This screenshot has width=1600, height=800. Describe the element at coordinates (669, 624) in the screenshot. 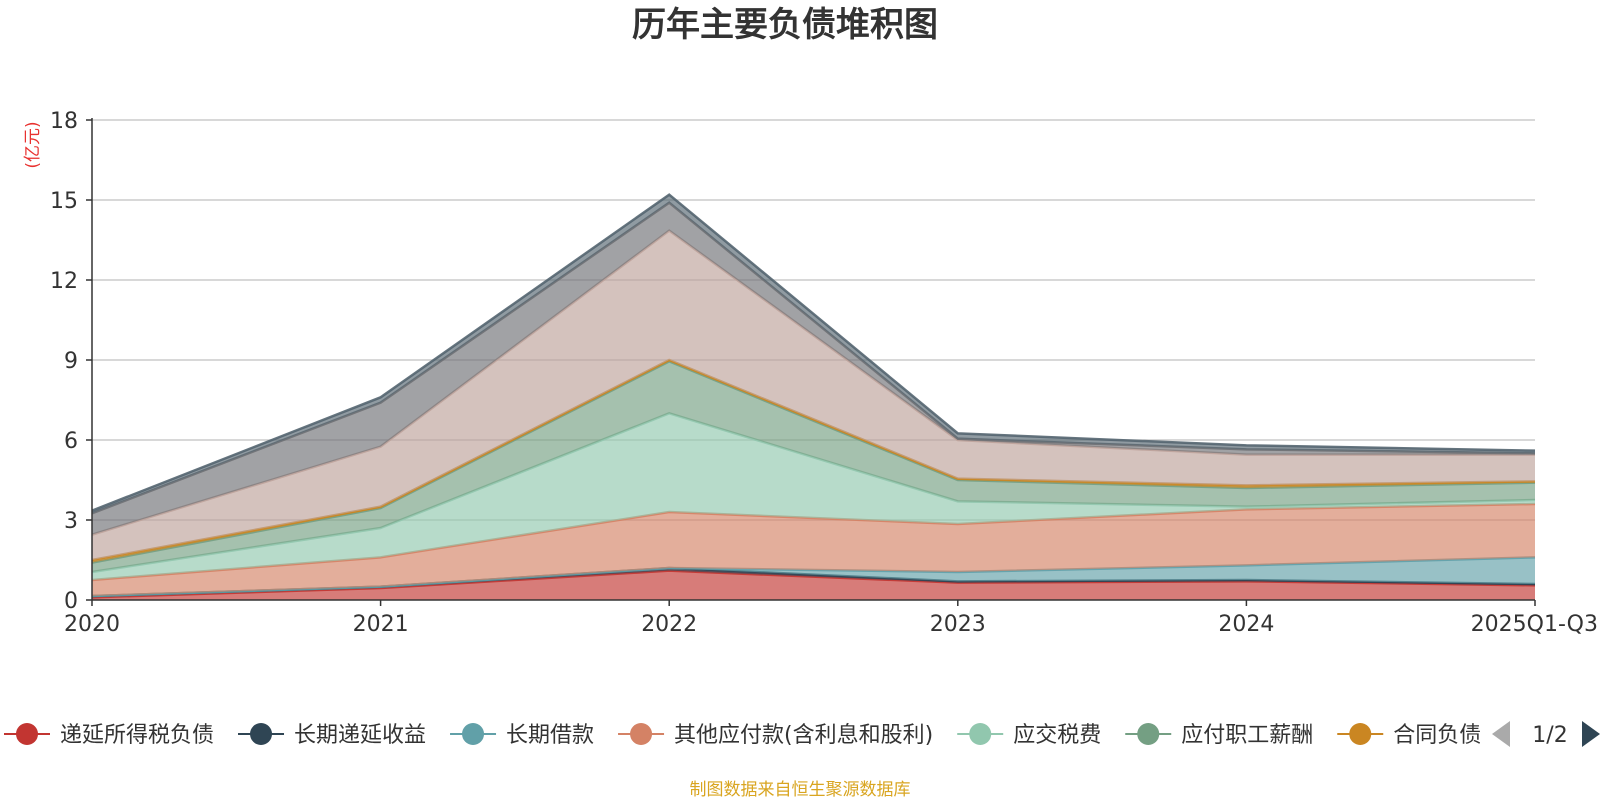

I see `x-tick-label: 2022` at that location.